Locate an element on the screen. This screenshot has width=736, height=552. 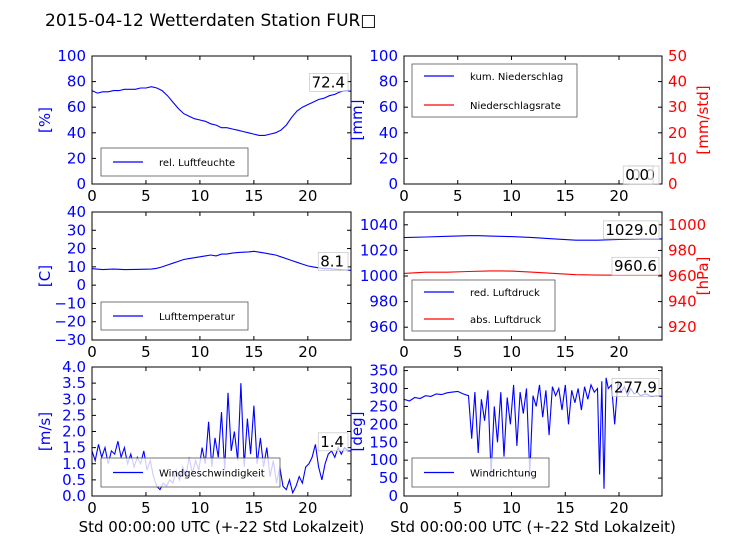
legend-6: Windrichtung is located at coordinates (480, 472).